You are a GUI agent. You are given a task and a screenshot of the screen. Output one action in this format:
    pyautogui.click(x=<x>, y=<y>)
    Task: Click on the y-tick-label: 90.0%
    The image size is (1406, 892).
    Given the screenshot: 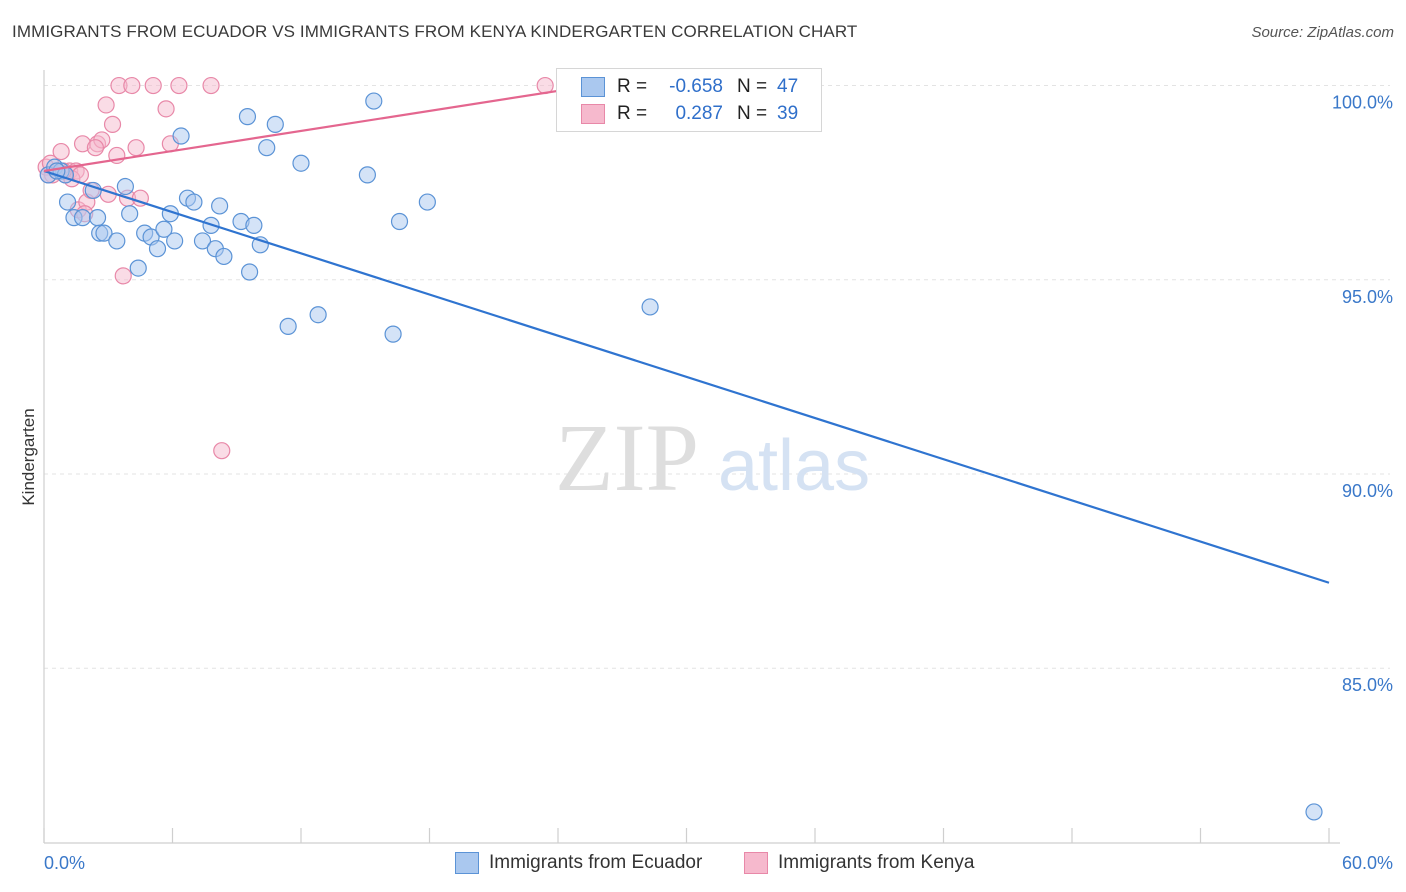 What is the action you would take?
    pyautogui.click(x=1367, y=491)
    